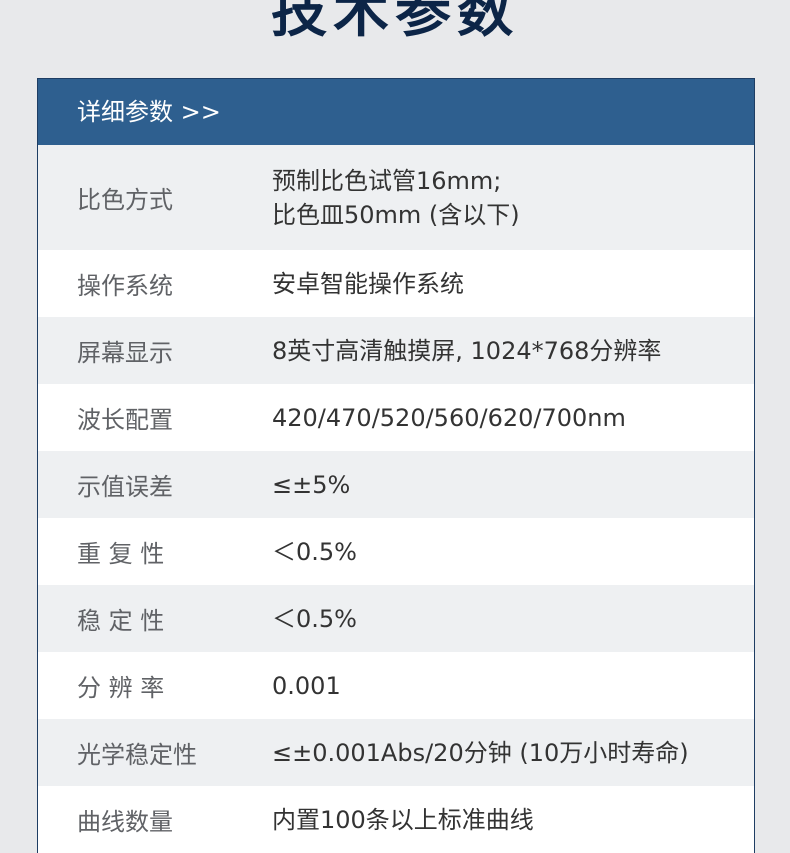 This screenshot has width=790, height=853. I want to click on row-label: 曲线数量, so click(125, 822).